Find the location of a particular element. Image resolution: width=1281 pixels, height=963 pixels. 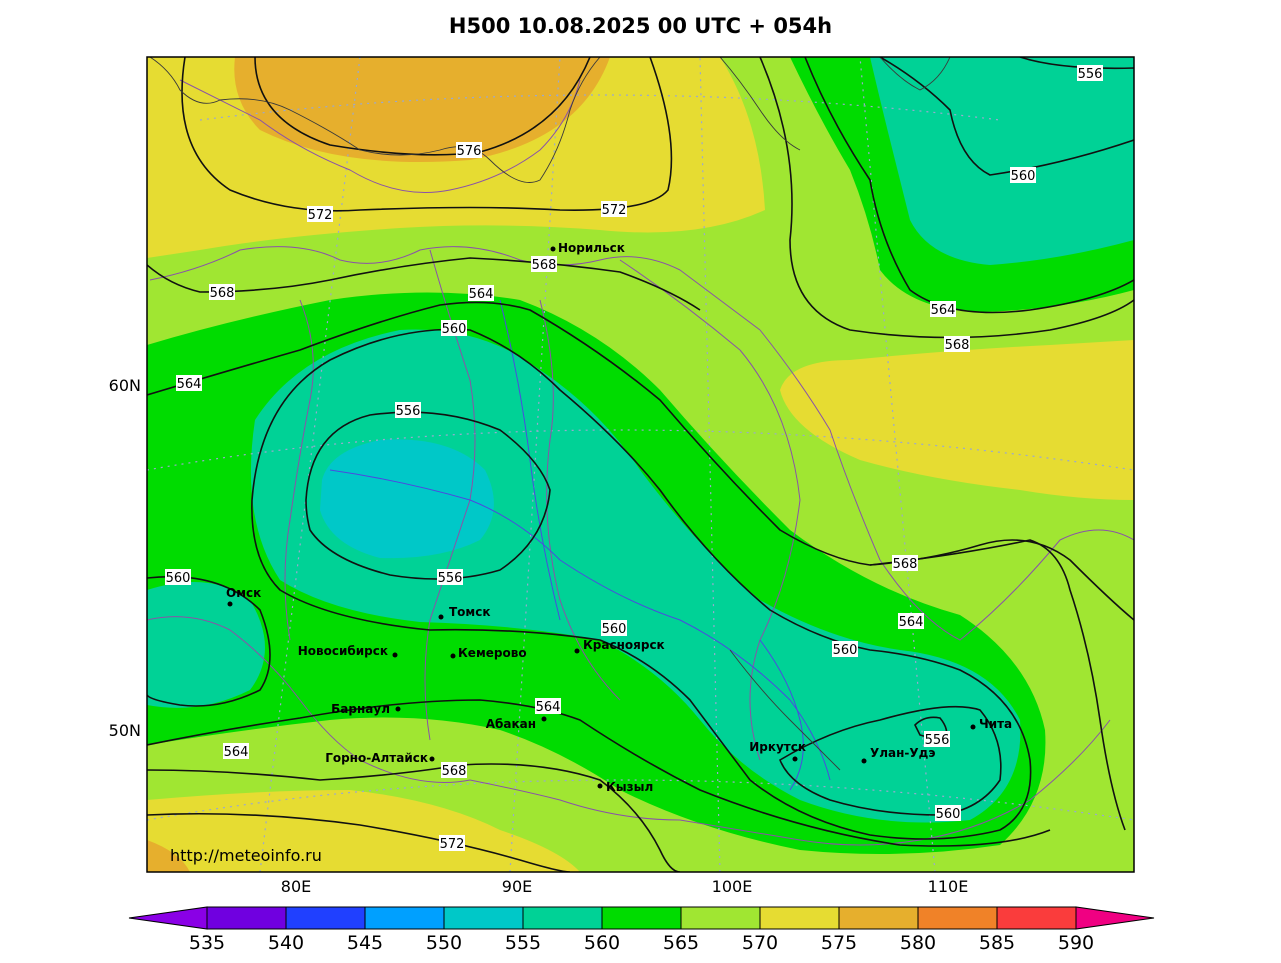

colorbar-tick-label: 585 is located at coordinates (997, 943).